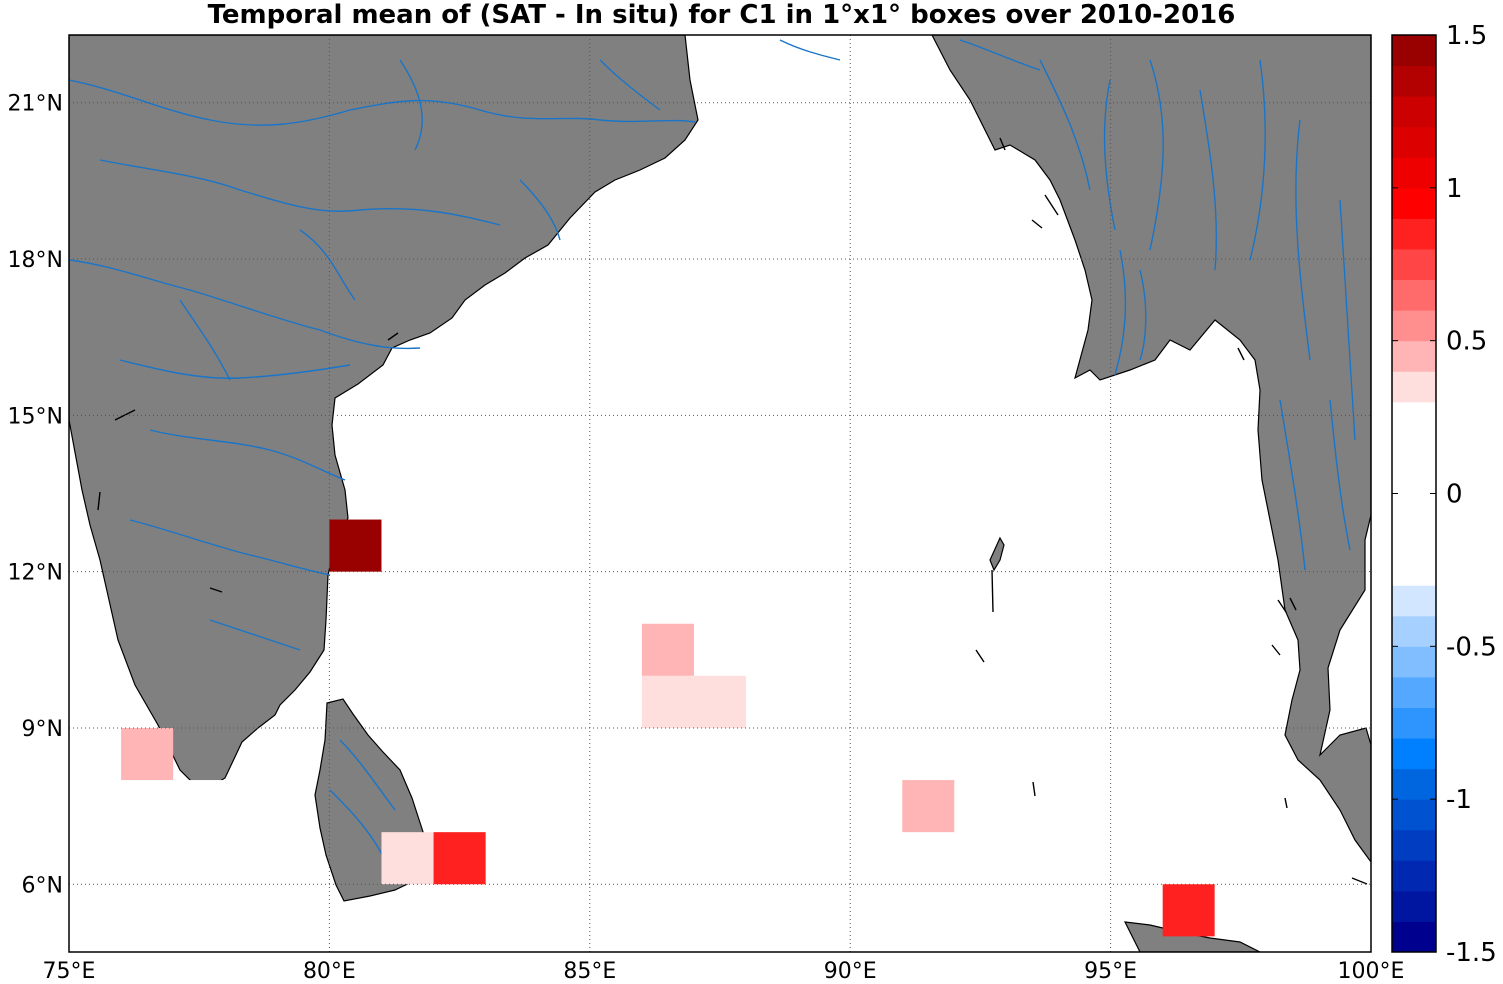  I want to click on lat-tick-label: 15°N, so click(35, 416).